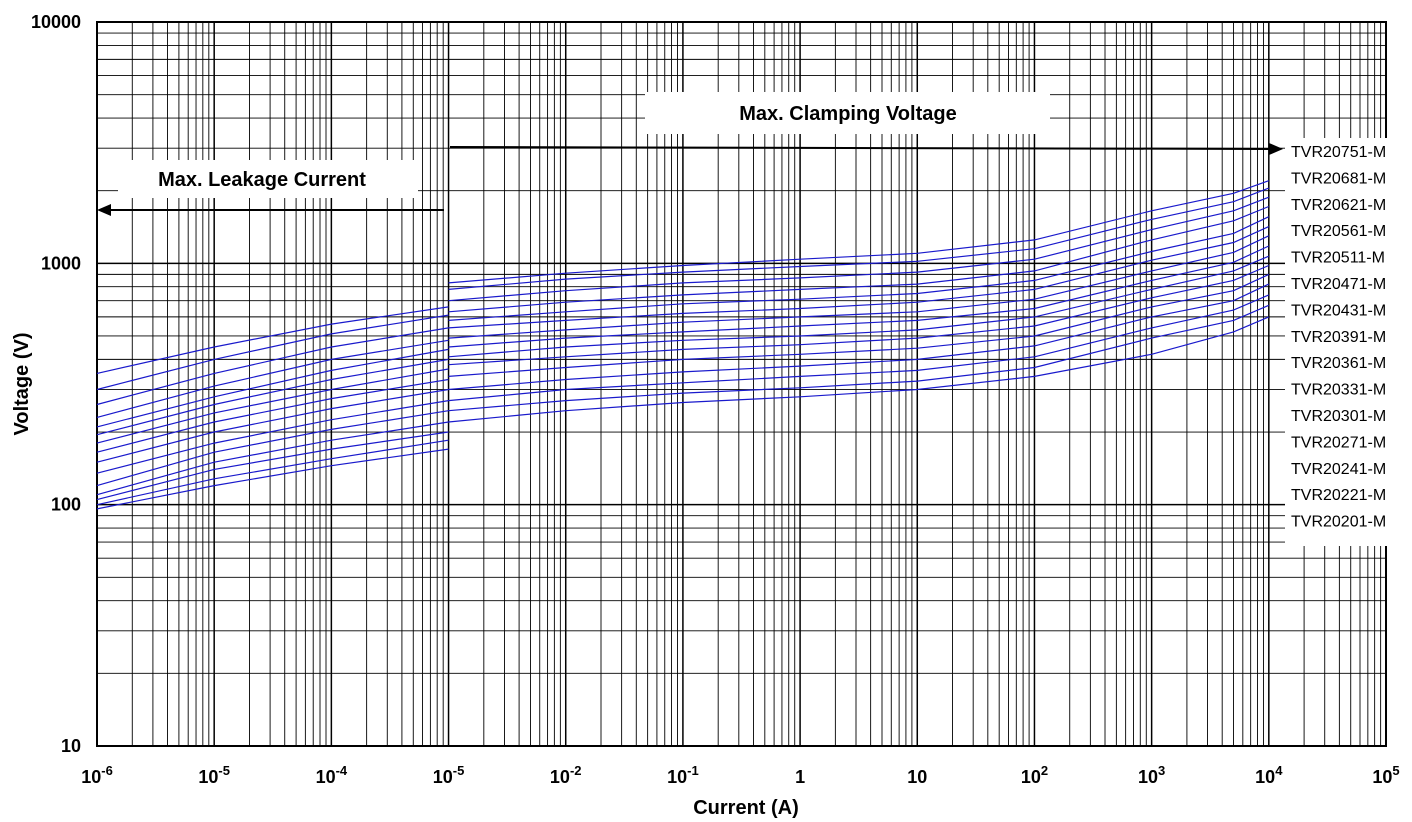 The height and width of the screenshot is (822, 1412). I want to click on x-tick-label: 10⁻¹, so click(683, 775).